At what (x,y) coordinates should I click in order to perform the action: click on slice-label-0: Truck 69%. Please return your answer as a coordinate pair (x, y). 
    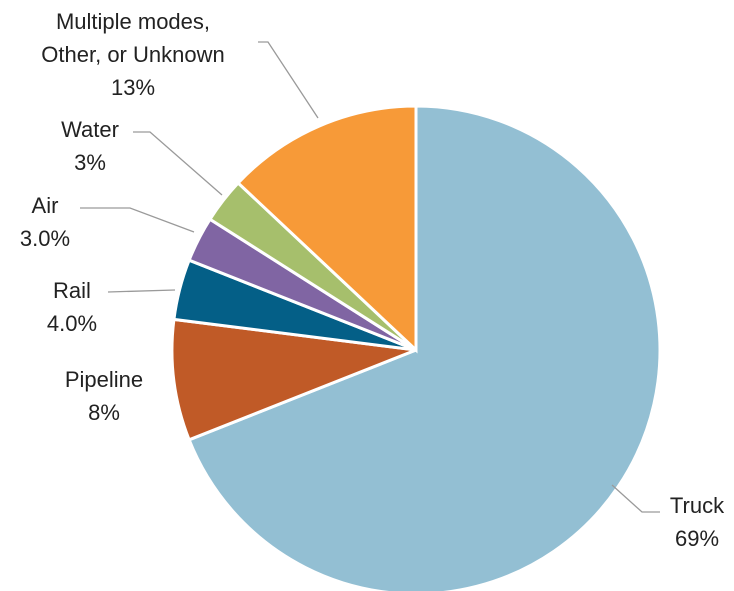
    Looking at the image, I should click on (697, 522).